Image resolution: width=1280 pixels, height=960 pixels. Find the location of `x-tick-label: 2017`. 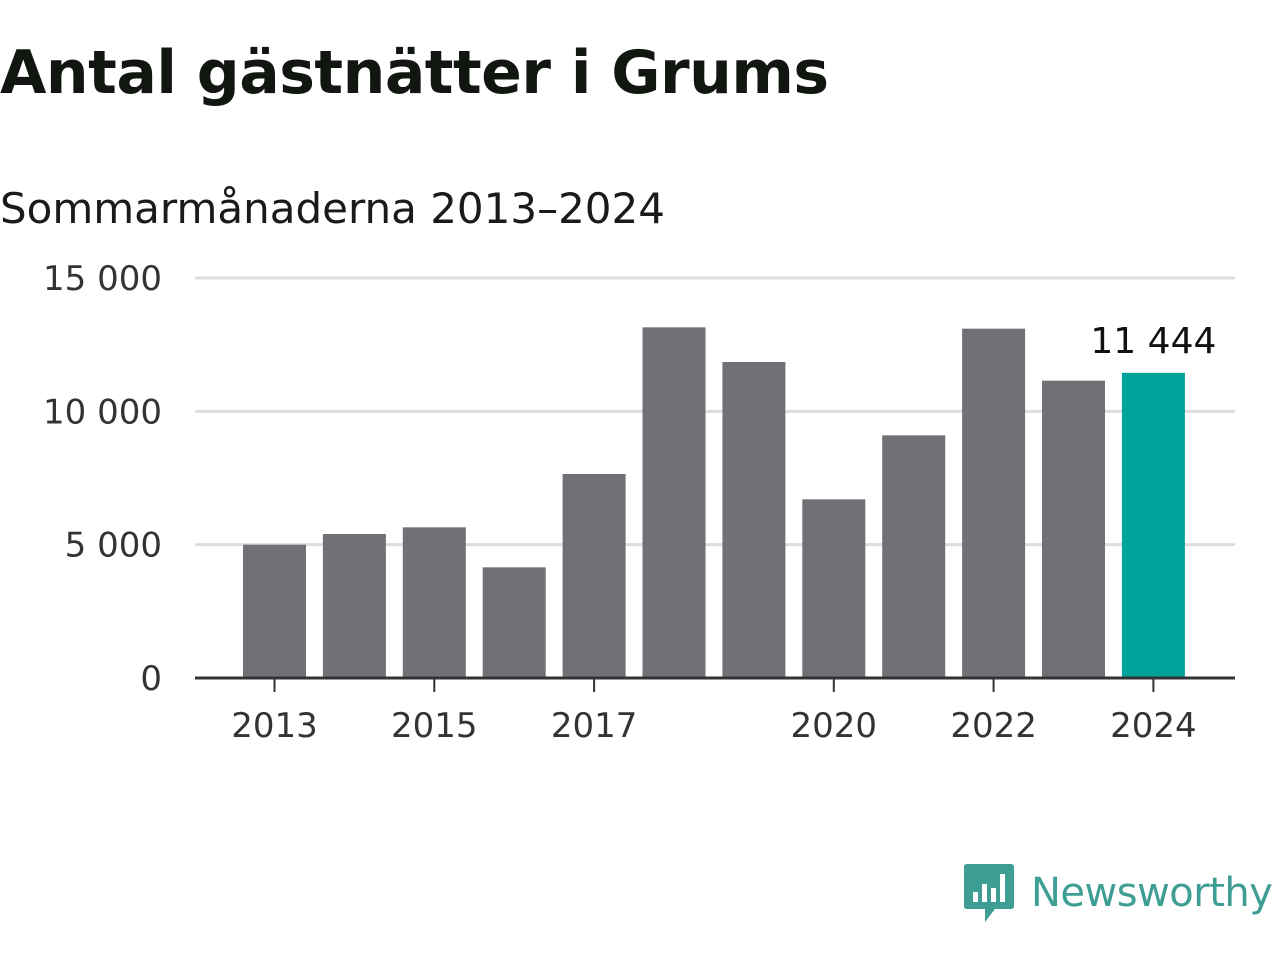

x-tick-label: 2017 is located at coordinates (594, 726).